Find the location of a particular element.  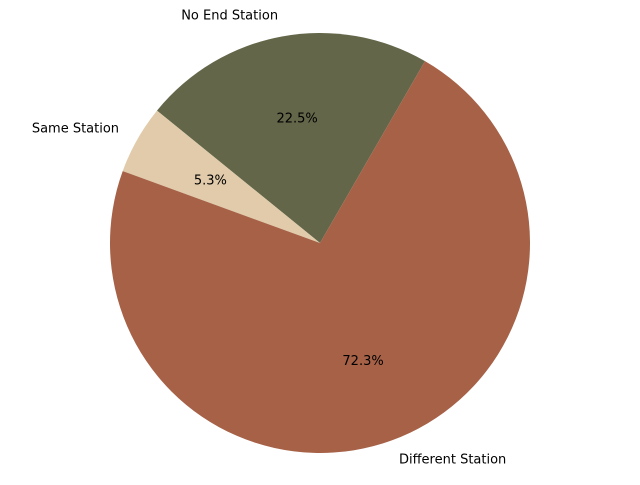

slice-percentage-label: 22.5% is located at coordinates (296, 119).